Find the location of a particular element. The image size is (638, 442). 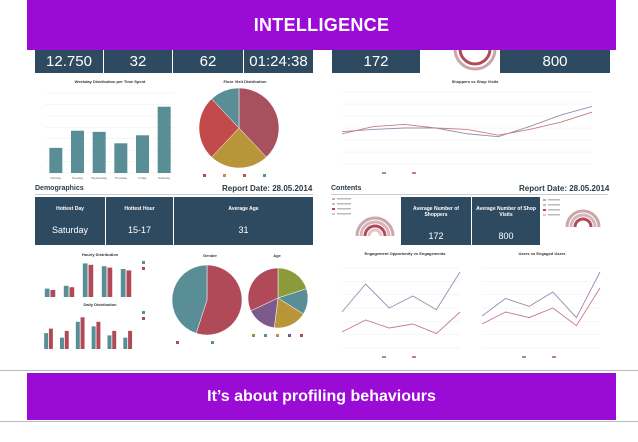

footer-tagline: It’s about profiling behaviours is located at coordinates (321, 396).